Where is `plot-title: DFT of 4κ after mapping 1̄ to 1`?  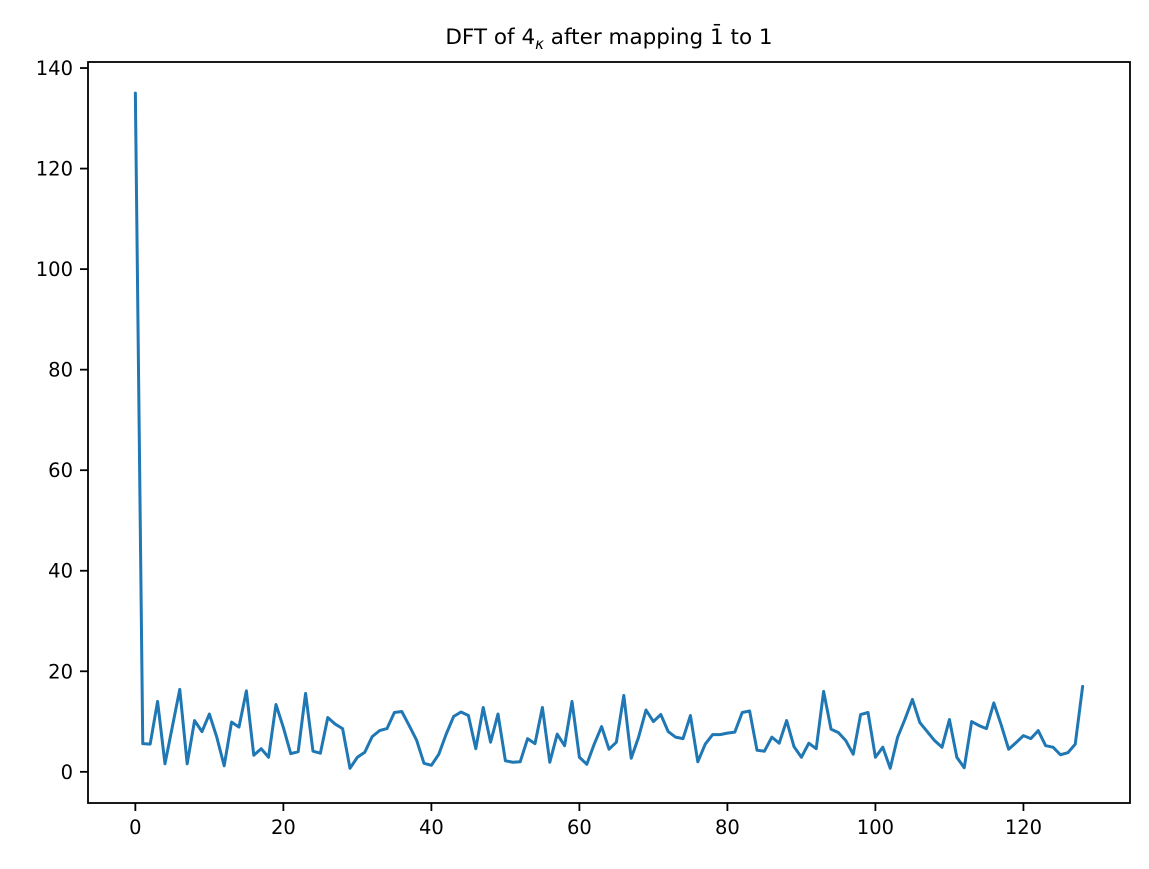
plot-title: DFT of 4κ after mapping 1̄ to 1 is located at coordinates (608, 38).